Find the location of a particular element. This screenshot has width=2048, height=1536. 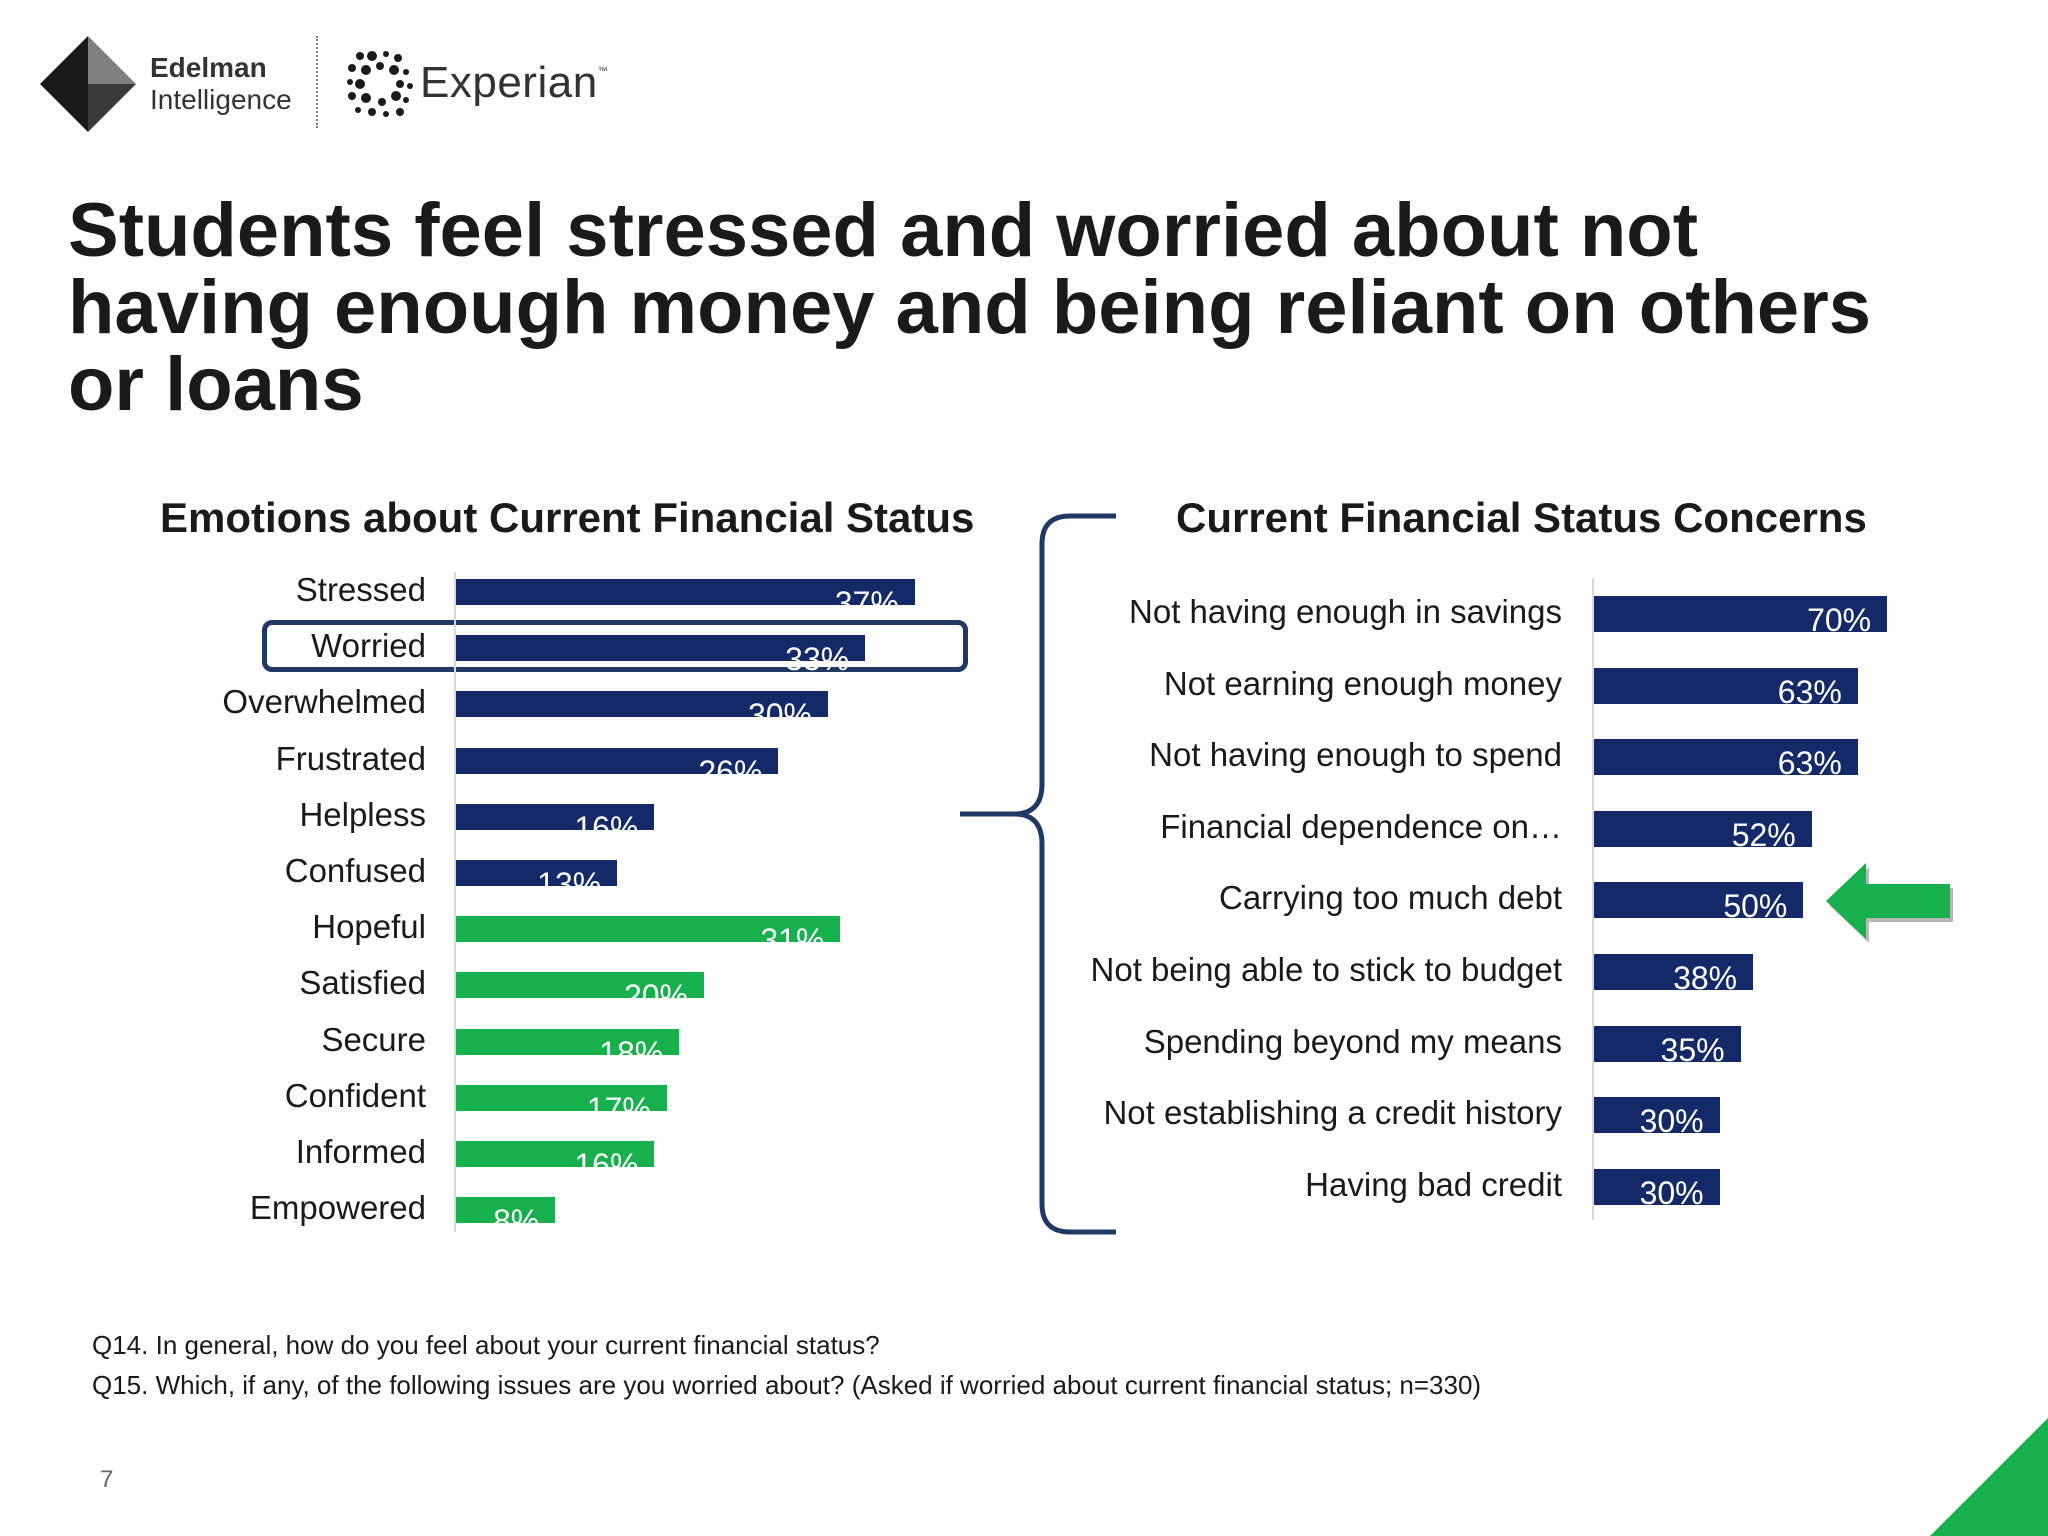

emotions-category-label: Worried is located at coordinates (368, 646).